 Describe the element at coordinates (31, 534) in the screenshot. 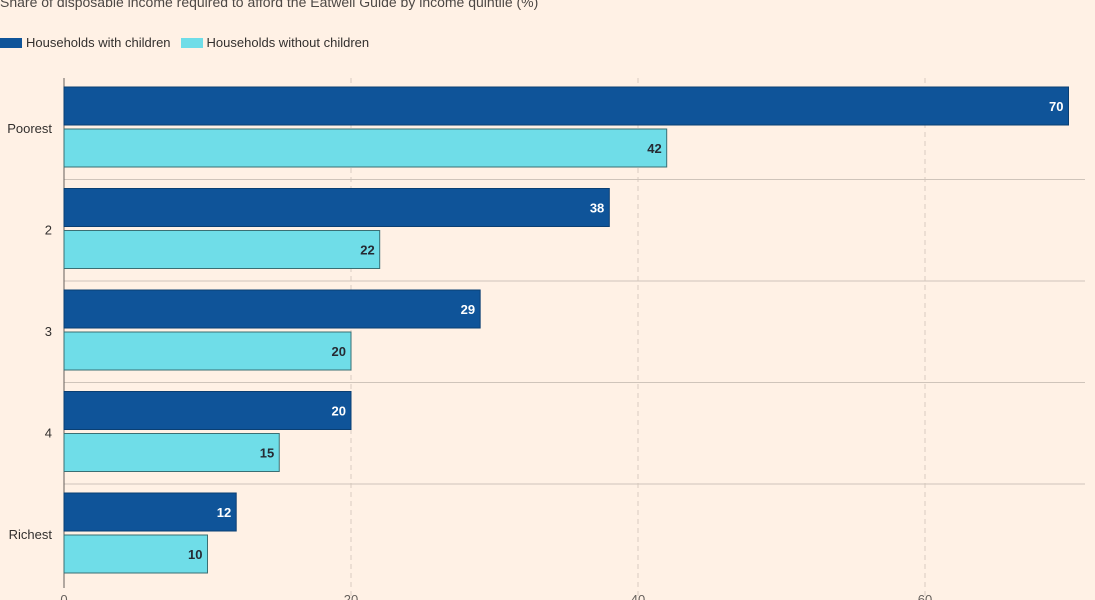

I see `category-label: Richest` at that location.